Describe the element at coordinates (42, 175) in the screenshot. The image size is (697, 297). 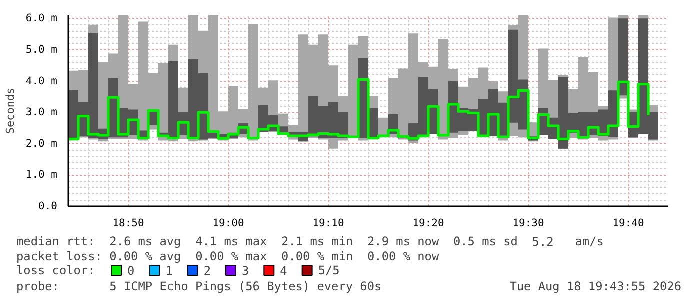
I see `y-tick-label: 1.0 m` at that location.